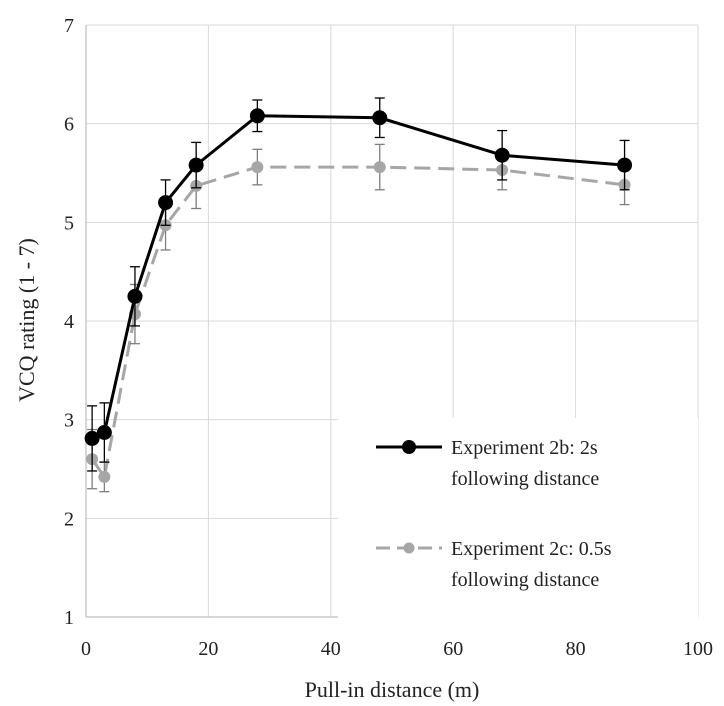 The width and height of the screenshot is (724, 706). I want to click on y-tick-label: 2, so click(69, 519).